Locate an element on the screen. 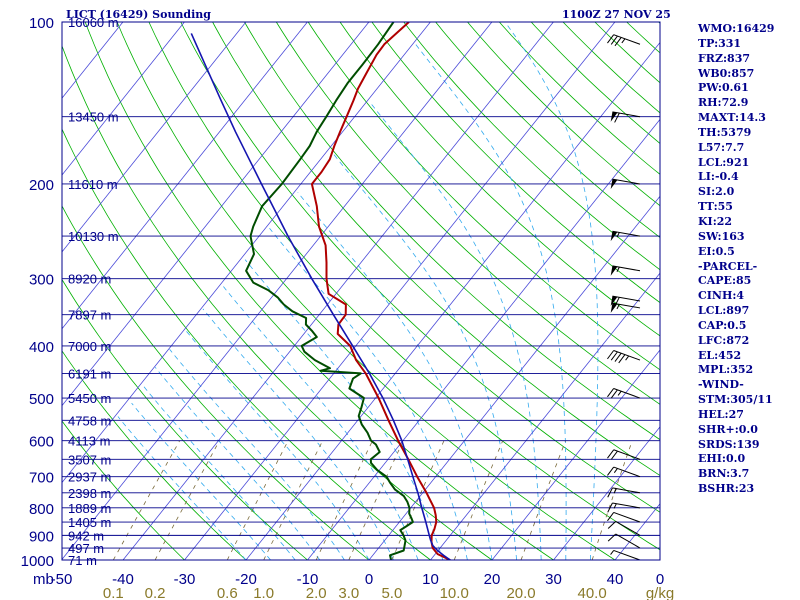  index-item: PW:0.61 is located at coordinates (723, 88).